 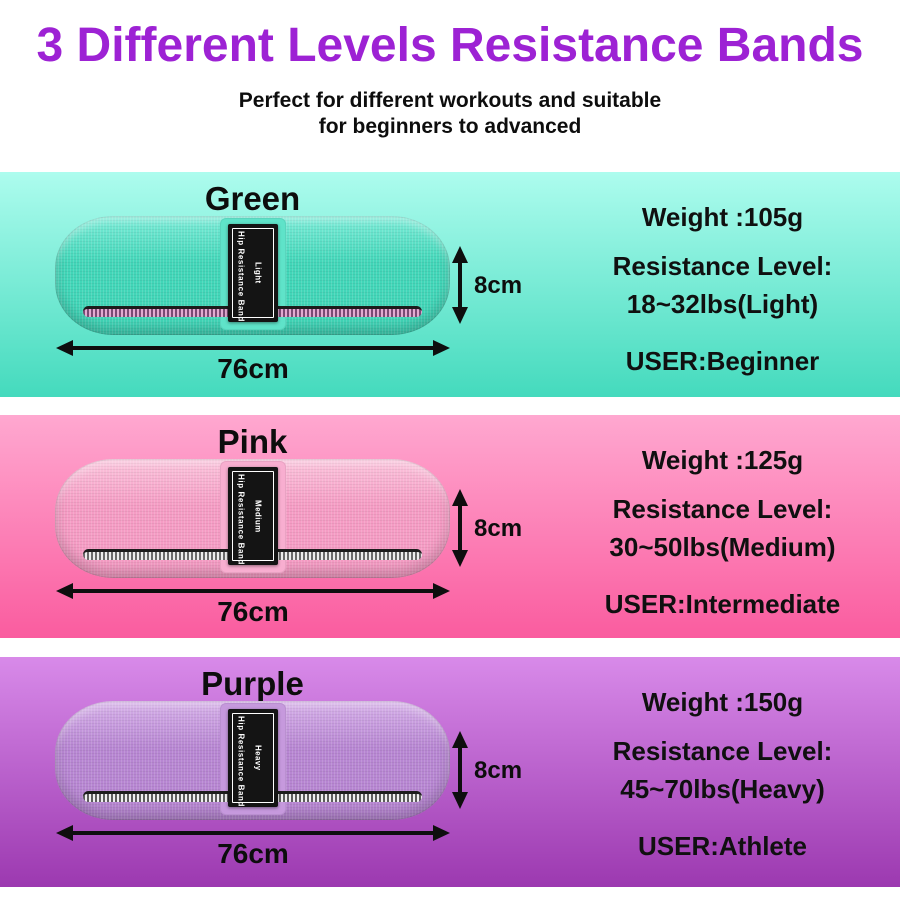 What do you see at coordinates (258, 516) in the screenshot?
I see `tag-level-text: Medium` at bounding box center [258, 516].